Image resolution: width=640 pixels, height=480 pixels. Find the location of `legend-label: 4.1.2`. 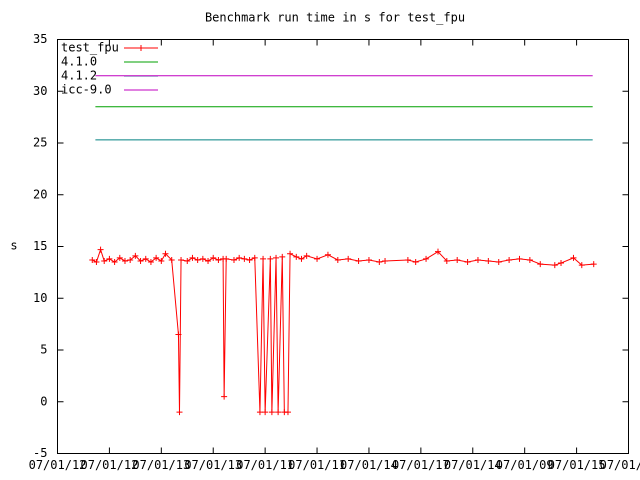

legend-label: 4.1.2 is located at coordinates (79, 76).